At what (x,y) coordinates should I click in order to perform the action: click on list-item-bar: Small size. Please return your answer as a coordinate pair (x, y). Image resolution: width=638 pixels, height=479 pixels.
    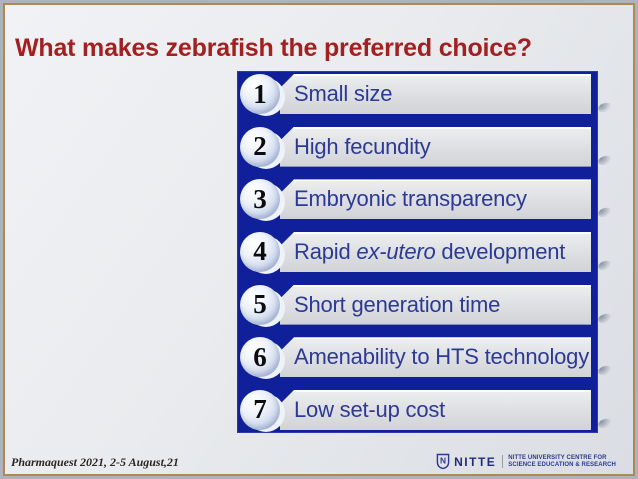
    Looking at the image, I should click on (435, 94).